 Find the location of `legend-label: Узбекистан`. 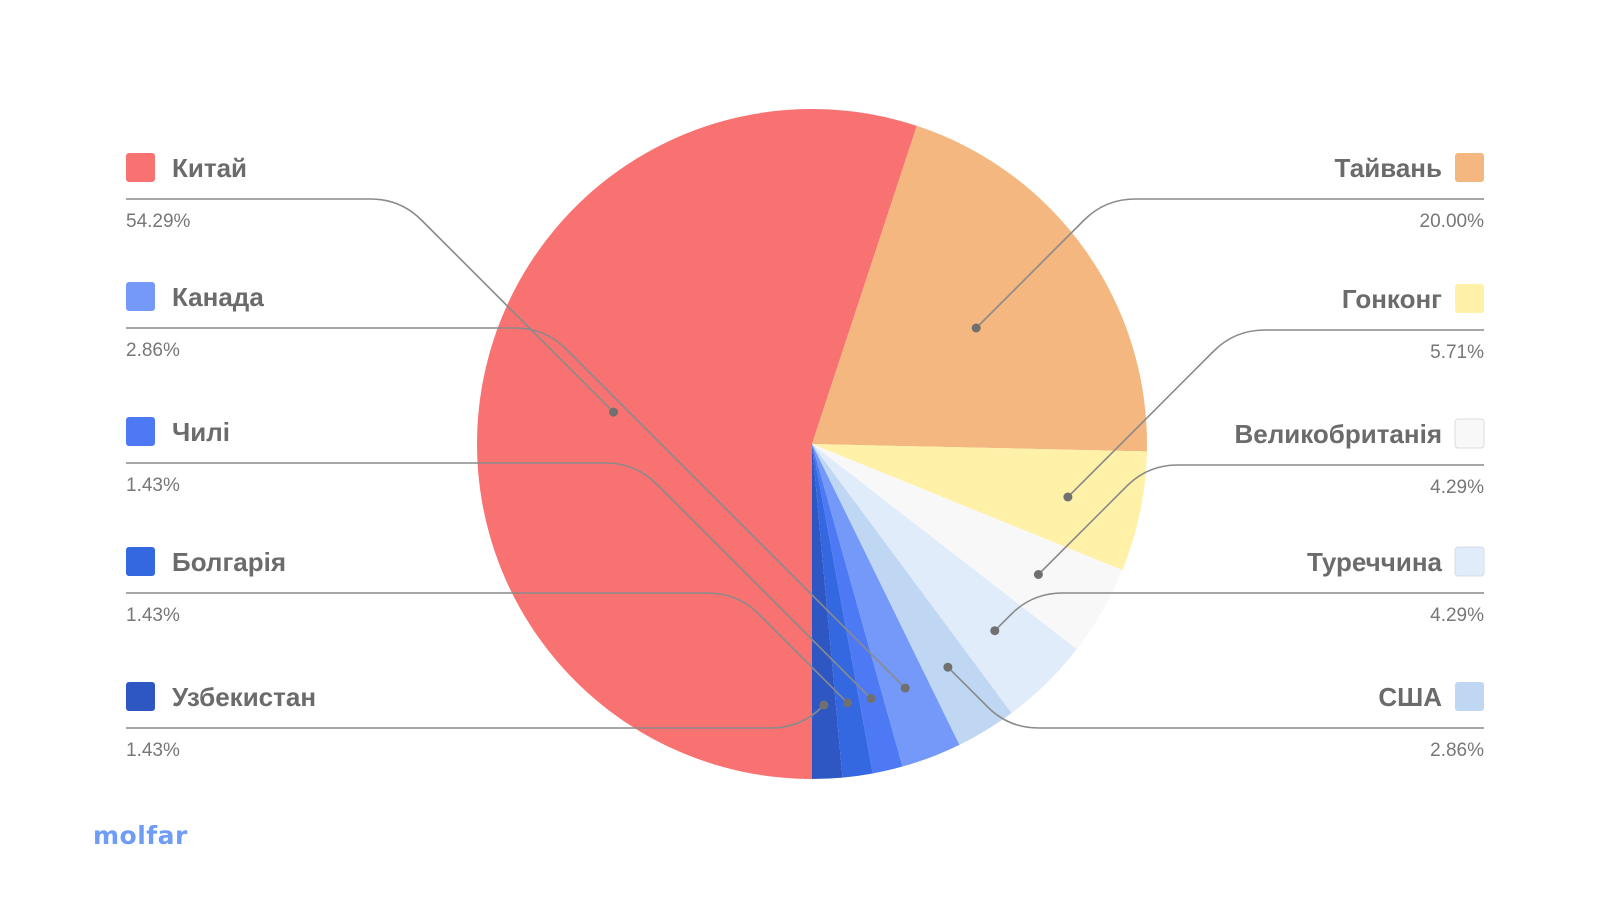

legend-label: Узбекистан is located at coordinates (244, 697).